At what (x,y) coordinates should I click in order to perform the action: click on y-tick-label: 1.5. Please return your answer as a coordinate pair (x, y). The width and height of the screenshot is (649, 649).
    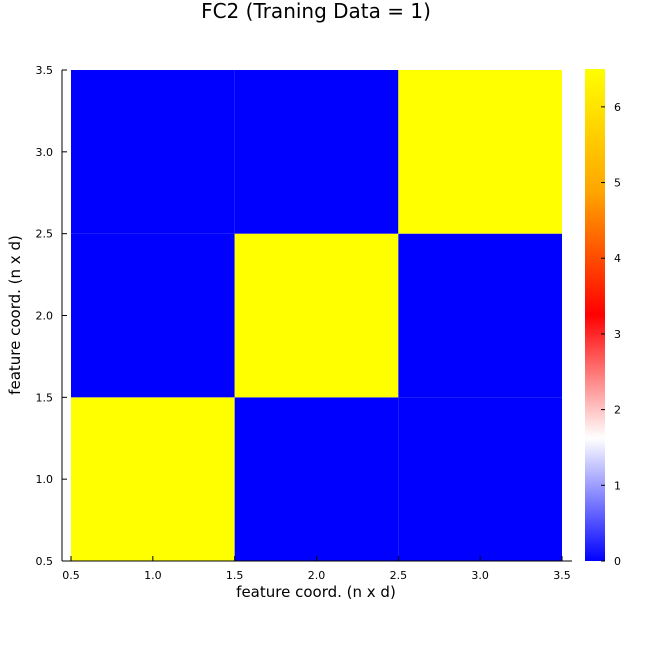
    Looking at the image, I should click on (45, 397).